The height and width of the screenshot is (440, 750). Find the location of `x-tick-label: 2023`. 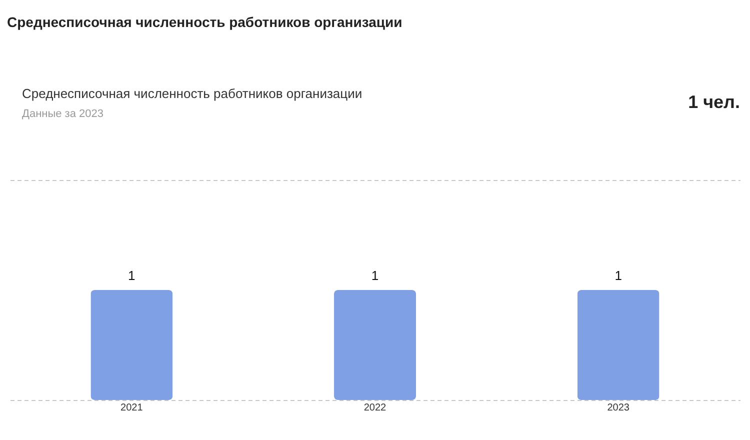

x-tick-label: 2023 is located at coordinates (618, 408).